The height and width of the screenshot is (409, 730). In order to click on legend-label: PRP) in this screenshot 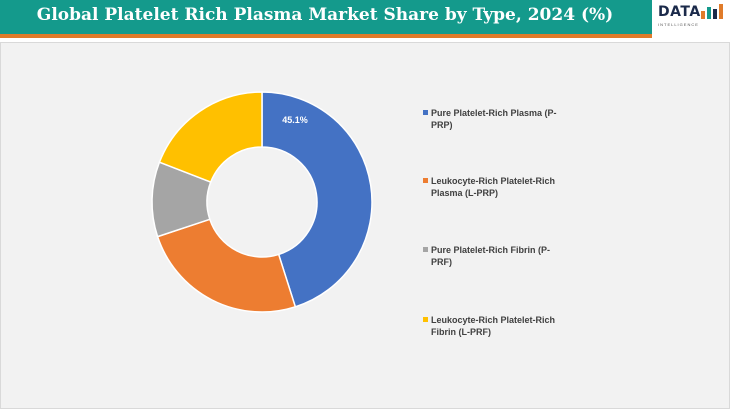, I will do `click(442, 125)`.